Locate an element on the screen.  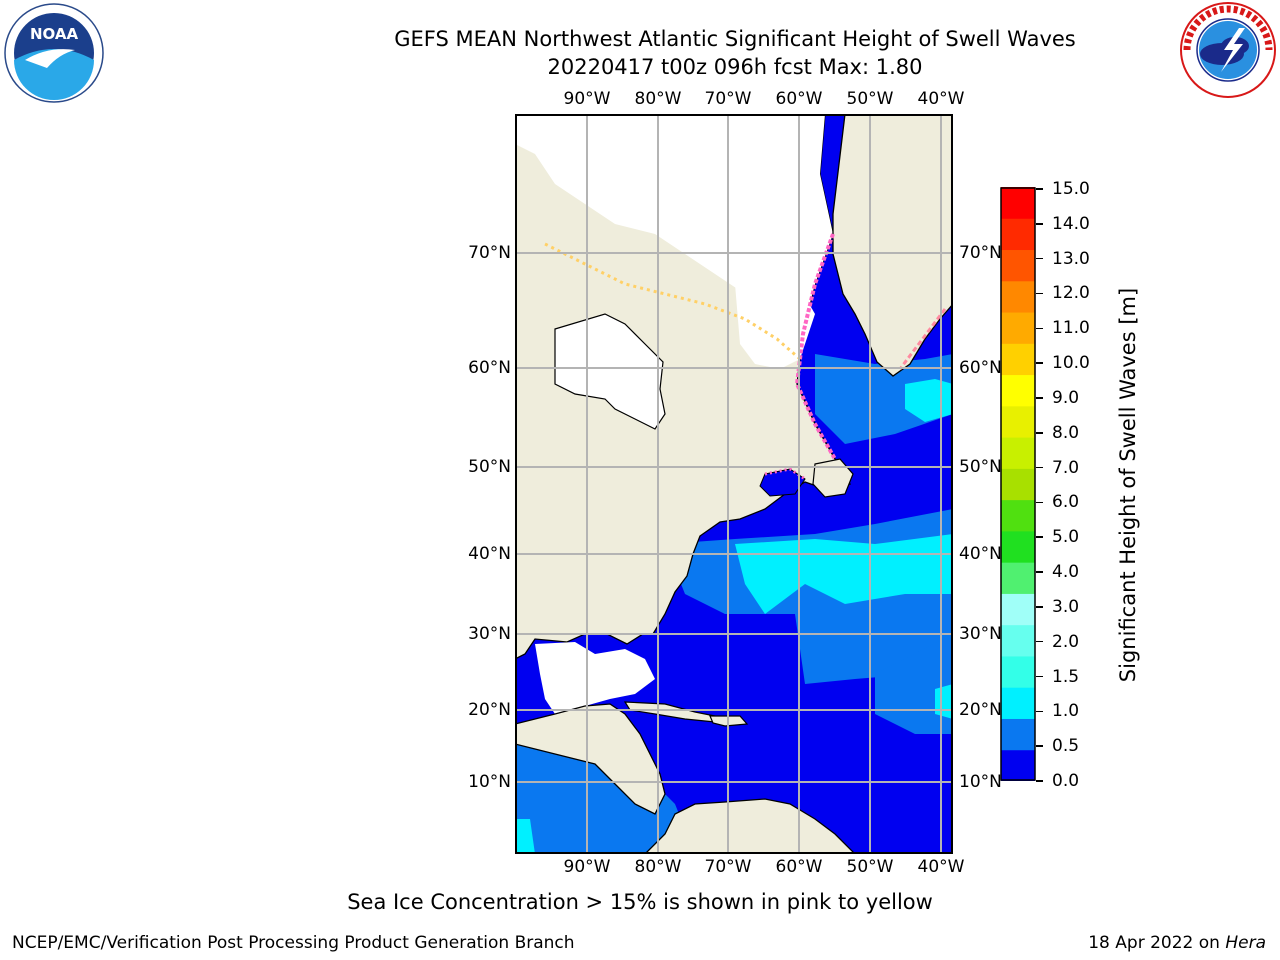
arctic-ice-area is located at coordinates (674, 214).